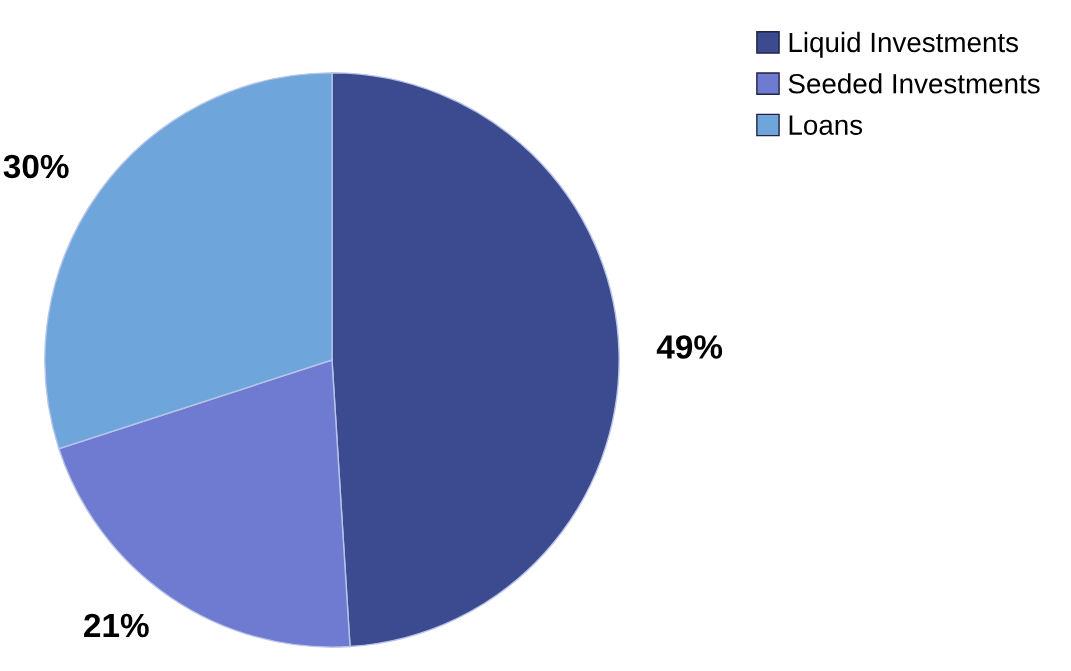  I want to click on legend-label: Seeded Investments, so click(914, 83).